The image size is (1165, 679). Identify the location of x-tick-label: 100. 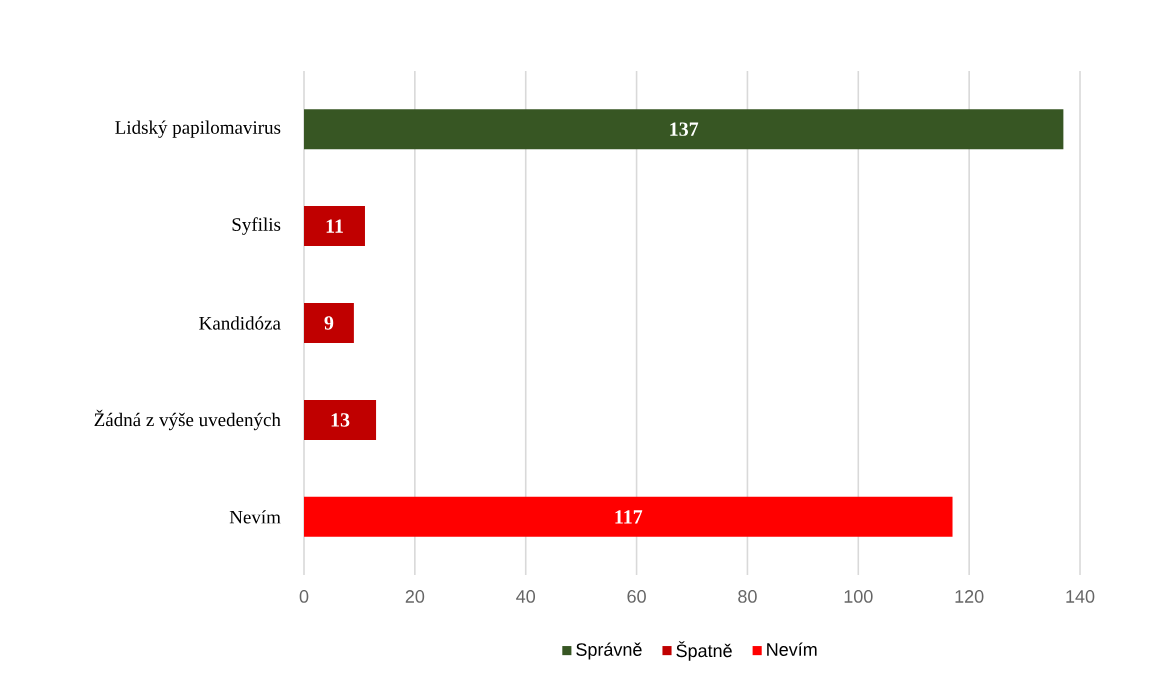
(858, 596).